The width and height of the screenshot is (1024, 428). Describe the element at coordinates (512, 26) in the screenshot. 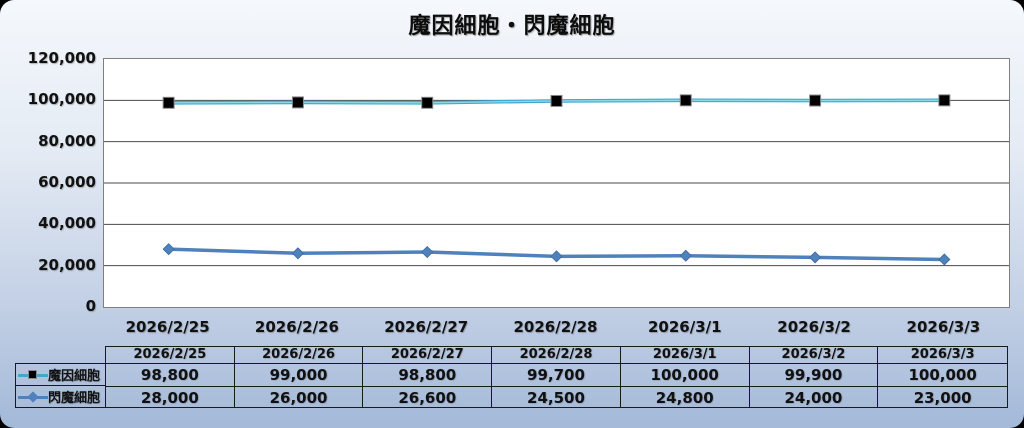

I see `chart-title: 魔因細胞・閃魔細胞` at that location.